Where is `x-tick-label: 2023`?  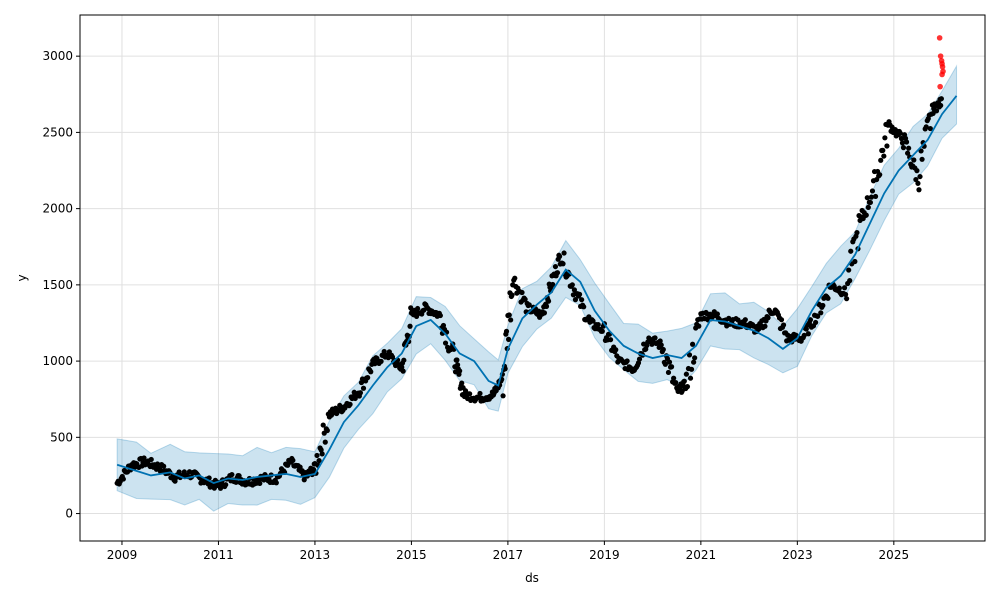 x-tick-label: 2023 is located at coordinates (797, 555).